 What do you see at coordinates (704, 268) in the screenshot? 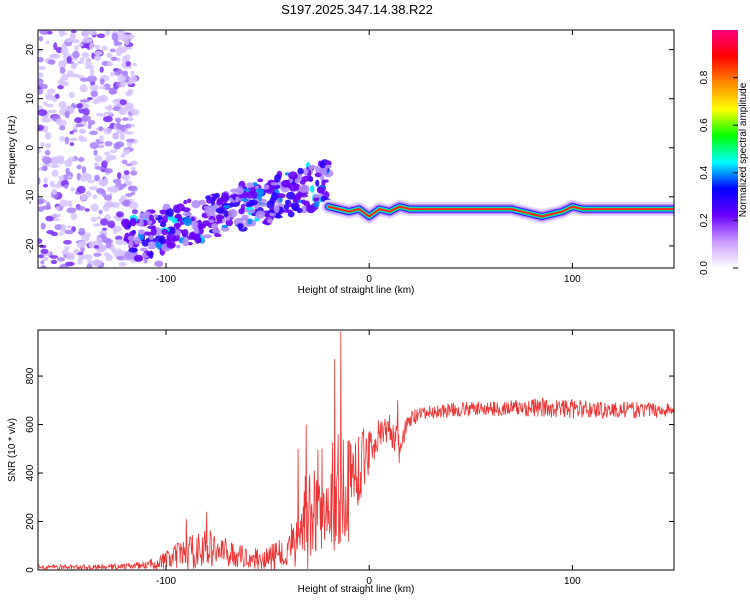
I see `colorbar-tick-label: 0.0` at bounding box center [704, 268].